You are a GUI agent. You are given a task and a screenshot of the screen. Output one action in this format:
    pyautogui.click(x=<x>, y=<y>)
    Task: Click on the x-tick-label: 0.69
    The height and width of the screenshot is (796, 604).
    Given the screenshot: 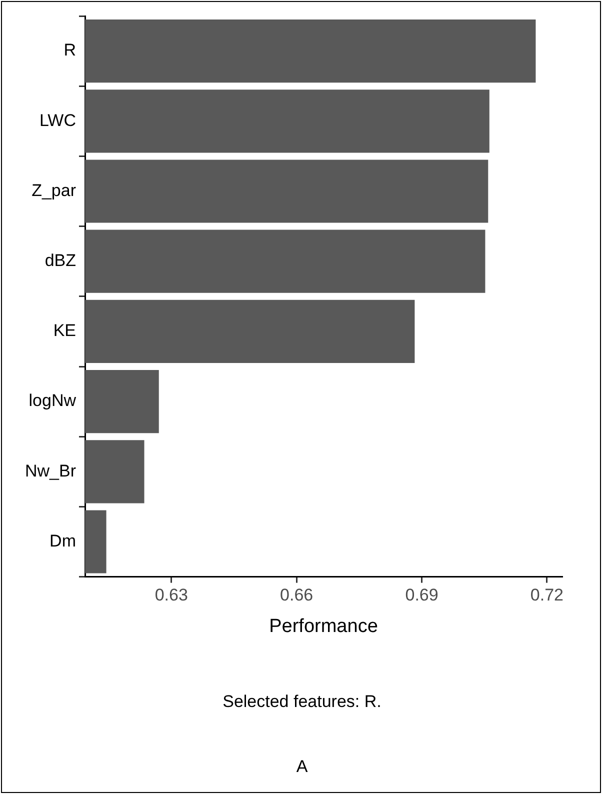 What is the action you would take?
    pyautogui.click(x=421, y=595)
    